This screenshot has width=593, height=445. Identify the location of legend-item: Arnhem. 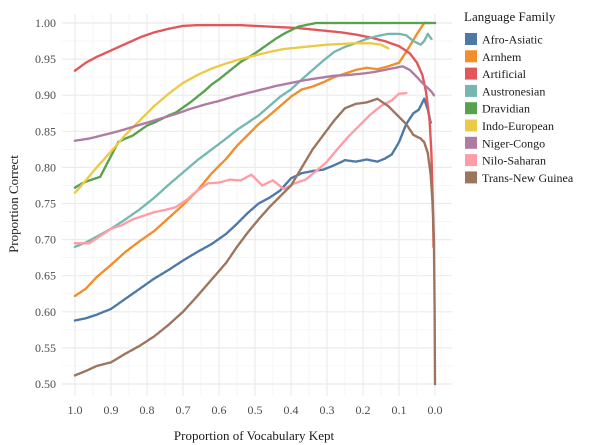
(493, 57).